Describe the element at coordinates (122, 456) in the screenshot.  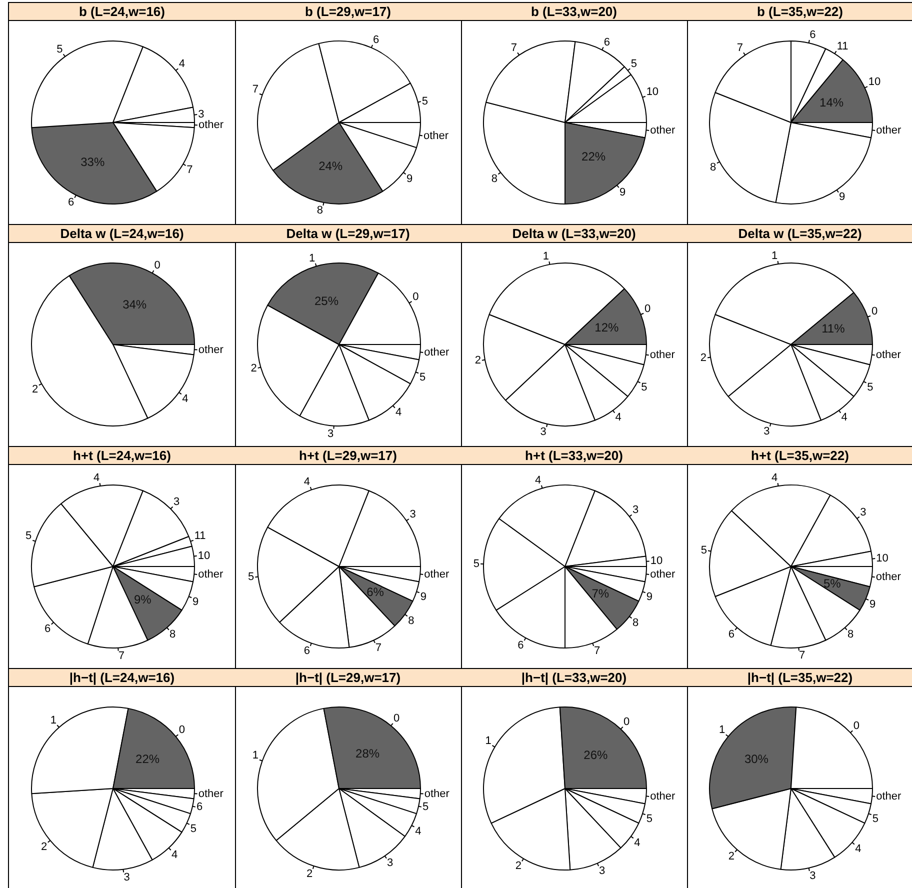
I see `chart-title: h+t (L=24,w=16)` at that location.